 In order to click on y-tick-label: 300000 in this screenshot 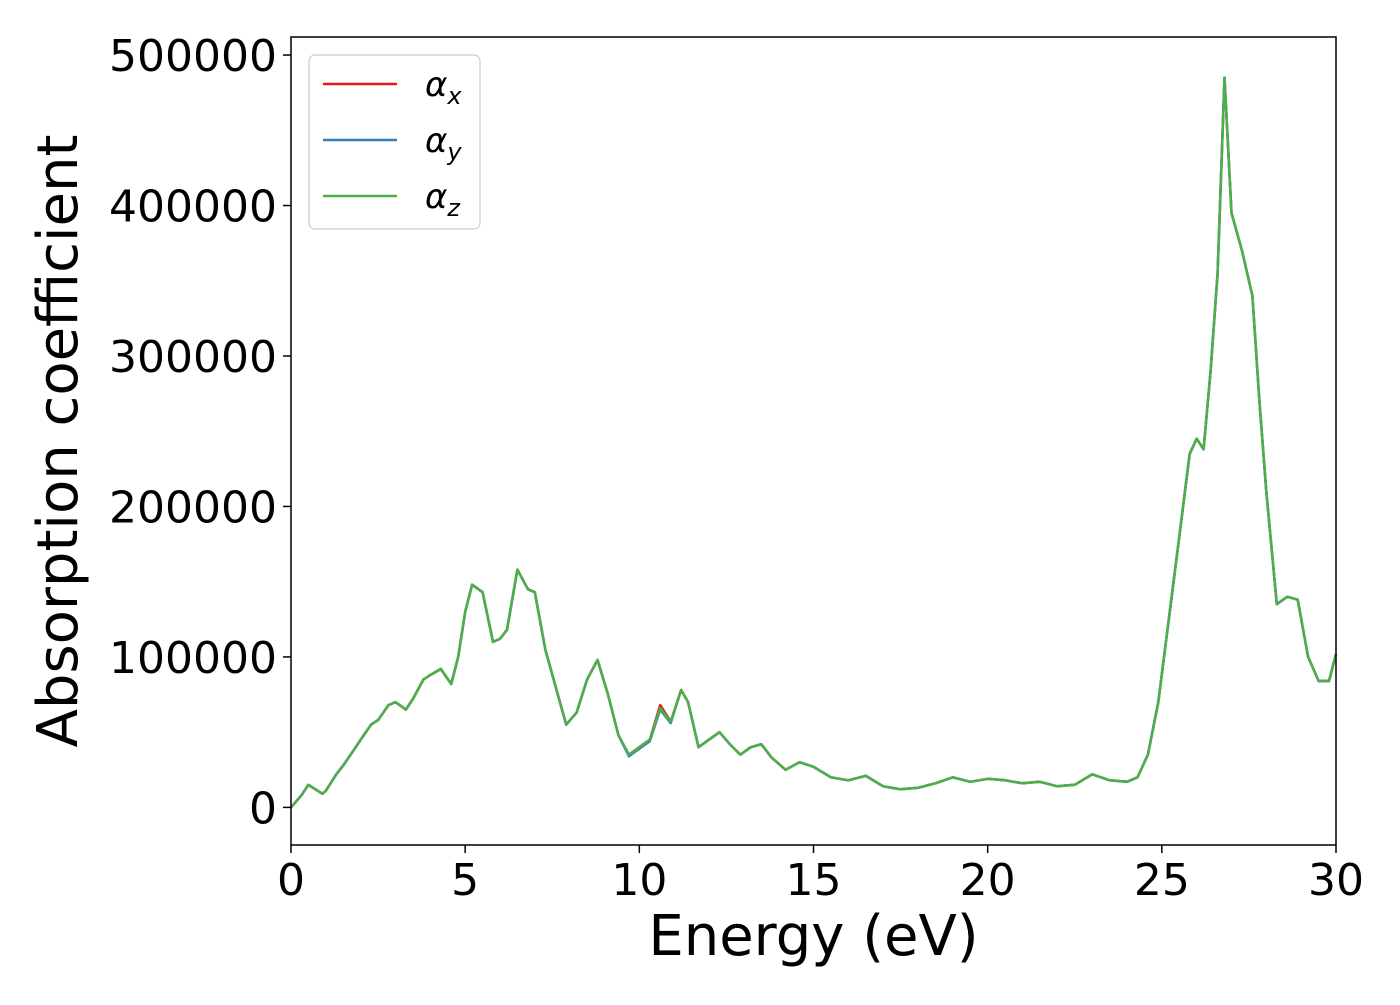, I will do `click(193, 357)`.